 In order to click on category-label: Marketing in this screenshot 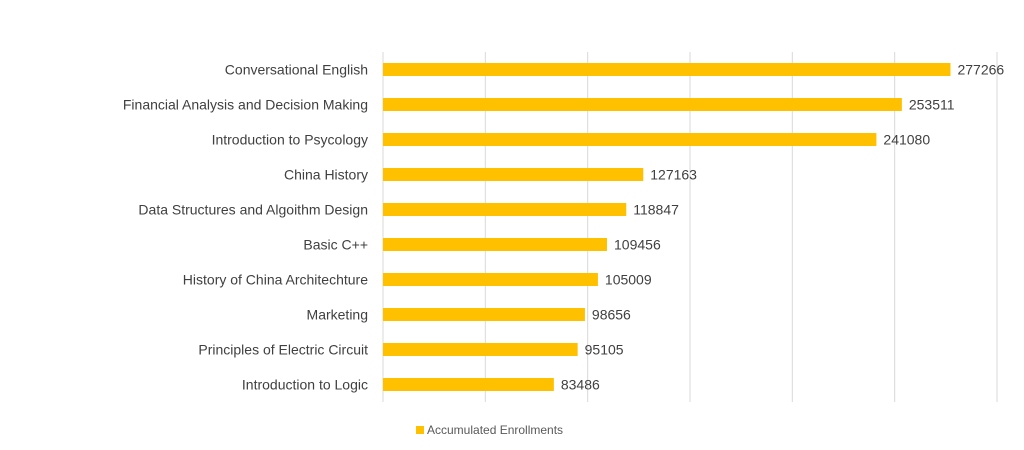, I will do `click(337, 315)`.